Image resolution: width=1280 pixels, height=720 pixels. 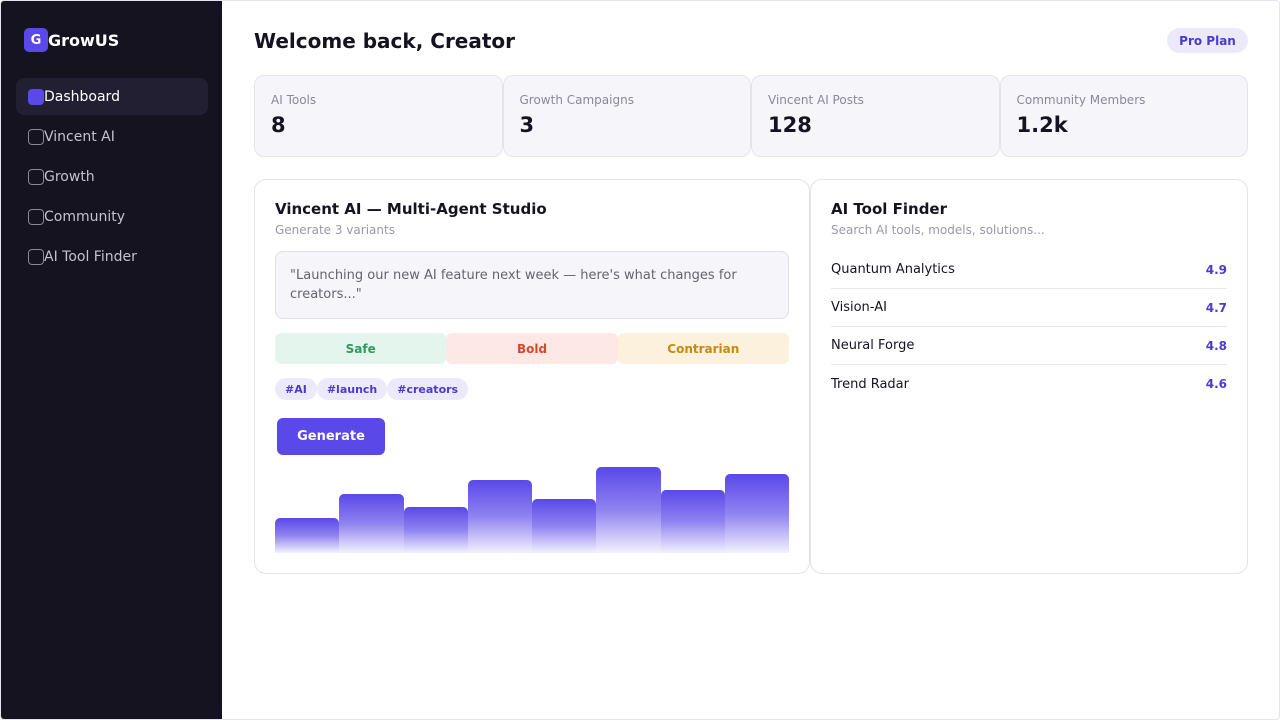 I want to click on sidebar-item-vincent-ai: Vincent AI, so click(x=112, y=136).